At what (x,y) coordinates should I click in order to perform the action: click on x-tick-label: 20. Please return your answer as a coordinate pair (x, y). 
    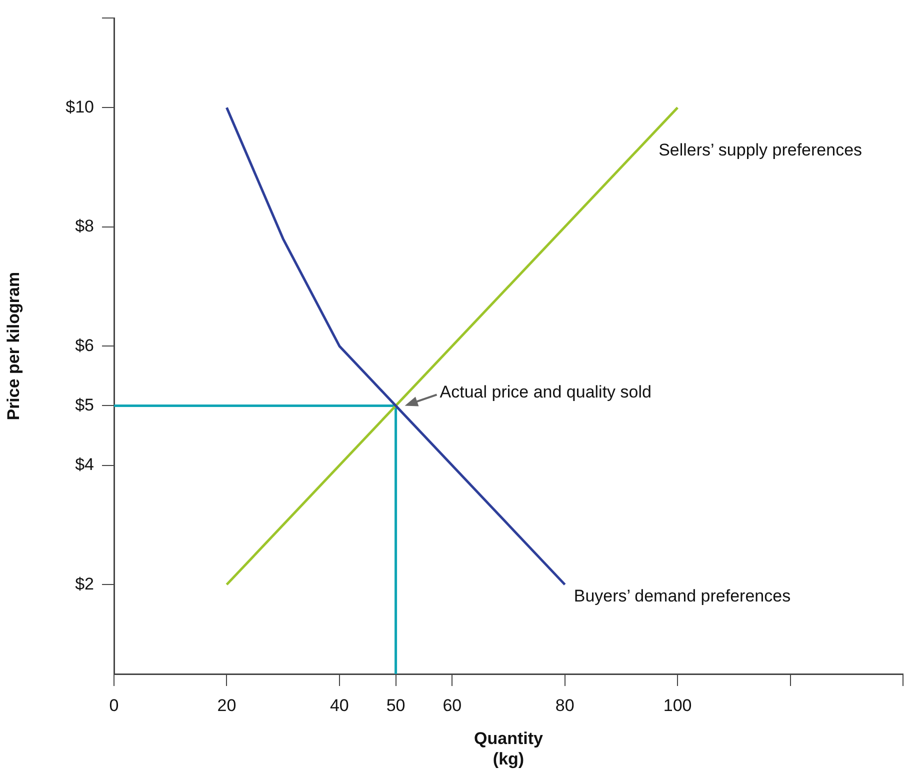
    Looking at the image, I should click on (226, 705).